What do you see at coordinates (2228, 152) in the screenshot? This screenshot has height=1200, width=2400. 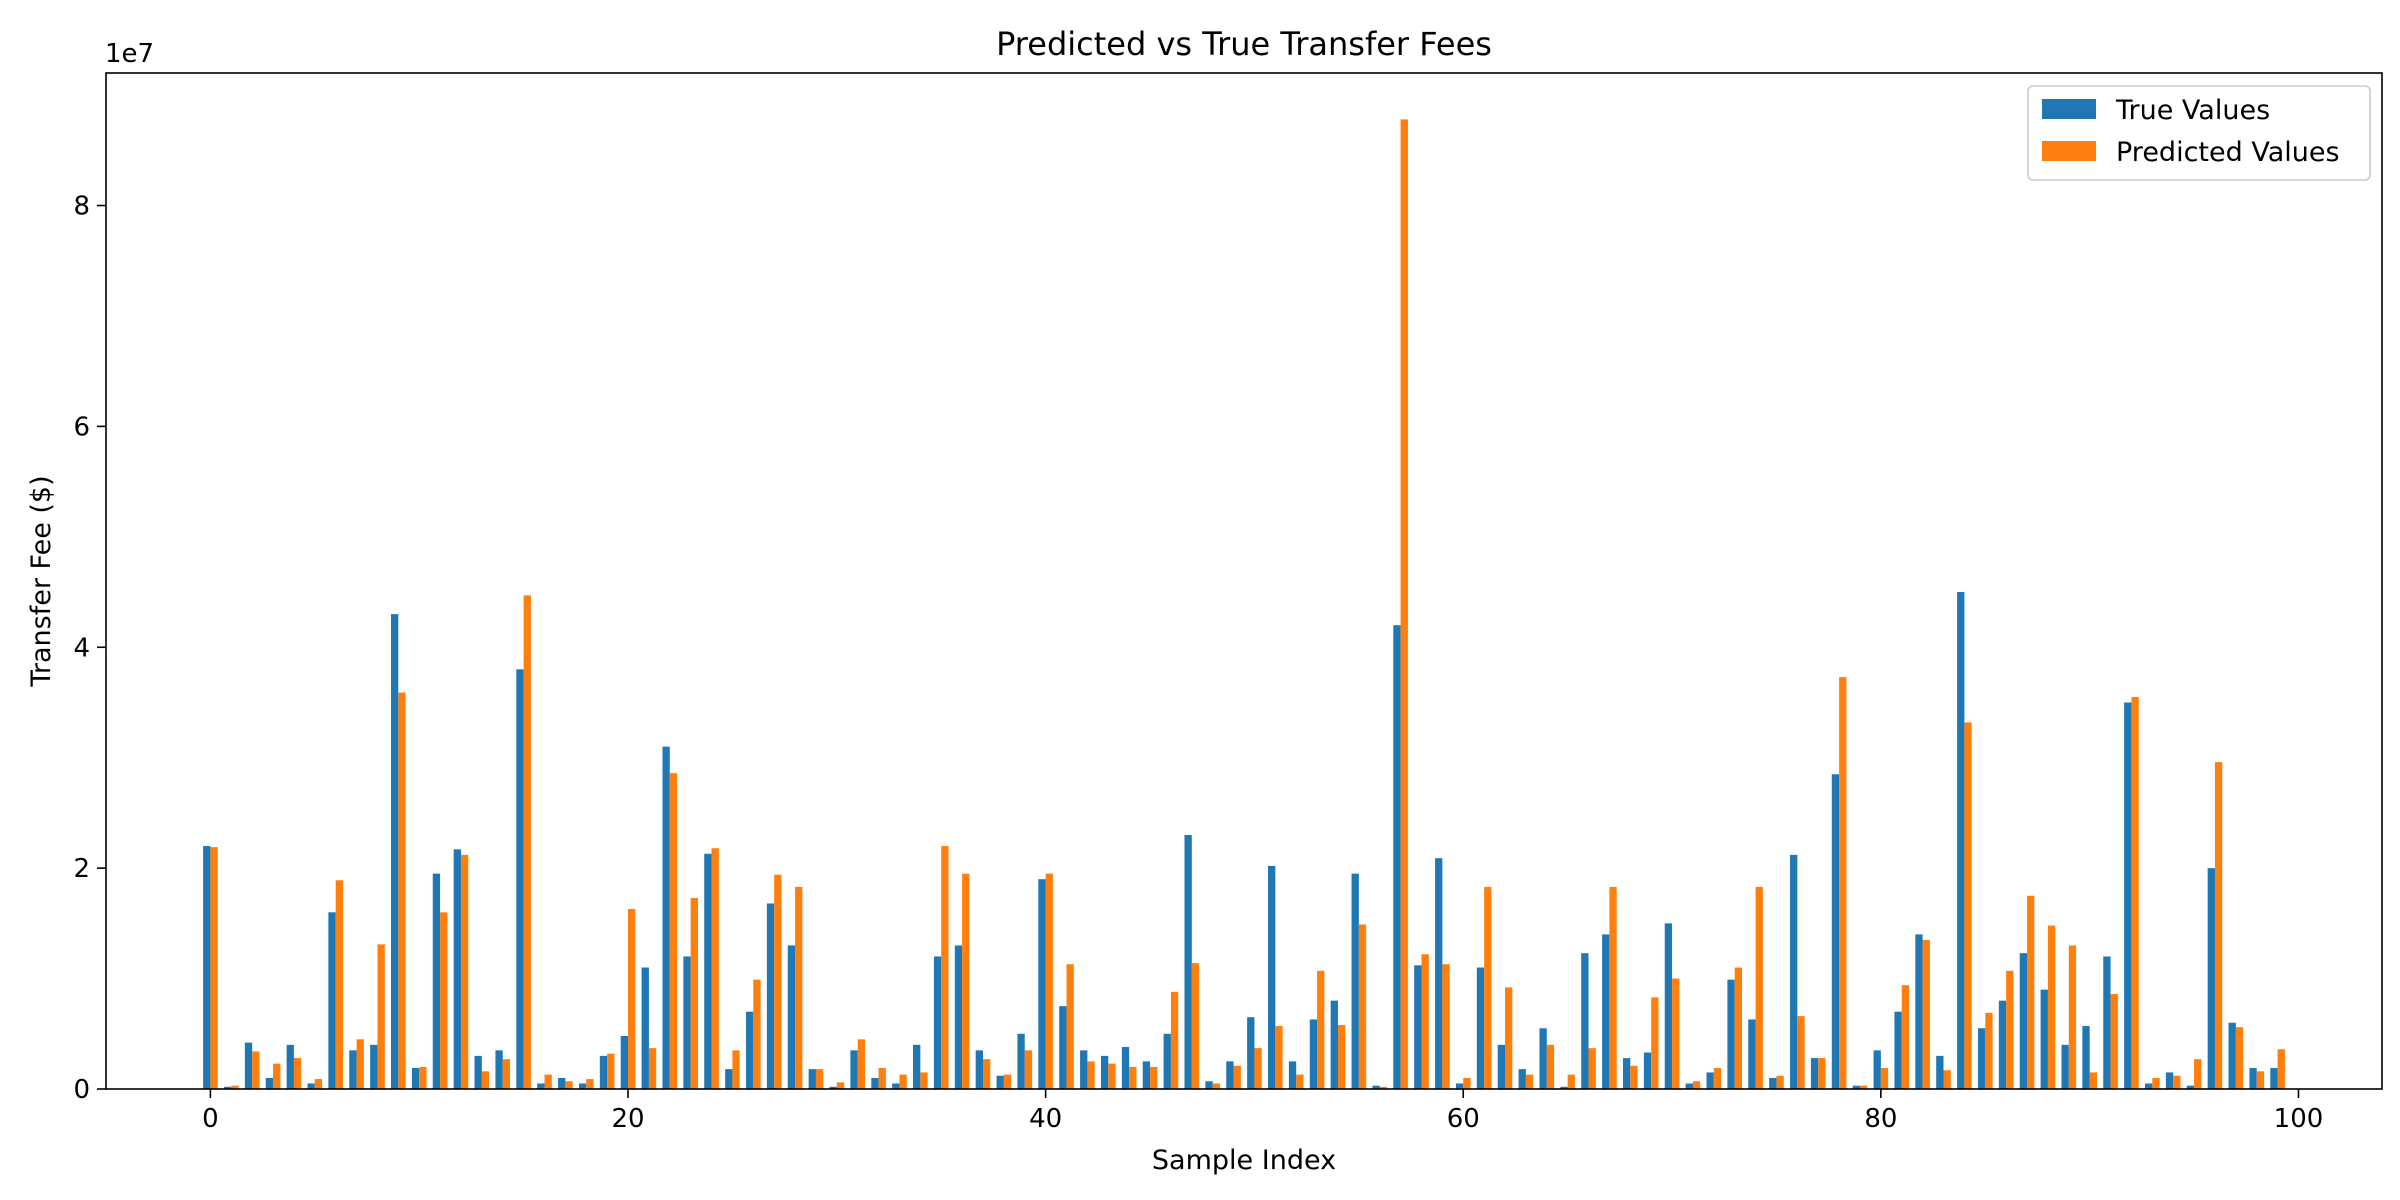 I see `legend-label-predicted-values: Predicted Values` at bounding box center [2228, 152].